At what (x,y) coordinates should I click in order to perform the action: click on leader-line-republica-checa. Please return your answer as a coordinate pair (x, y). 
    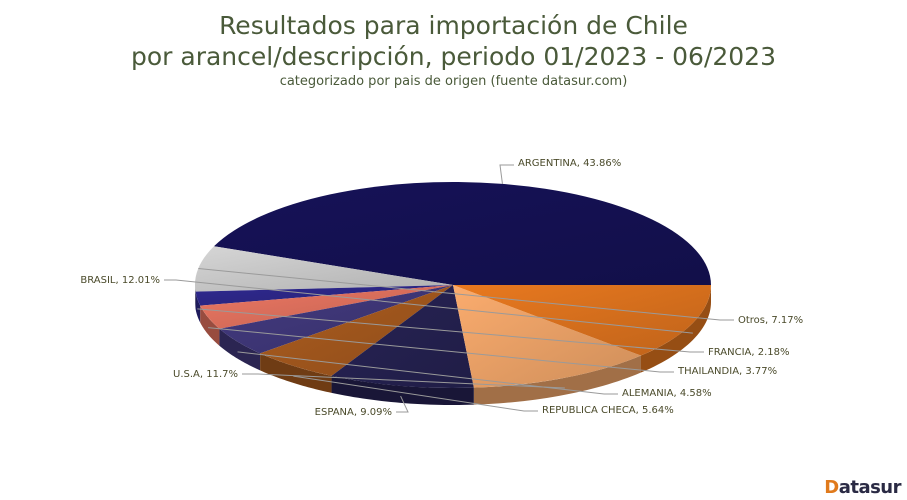
    Looking at the image, I should click on (415, 393).